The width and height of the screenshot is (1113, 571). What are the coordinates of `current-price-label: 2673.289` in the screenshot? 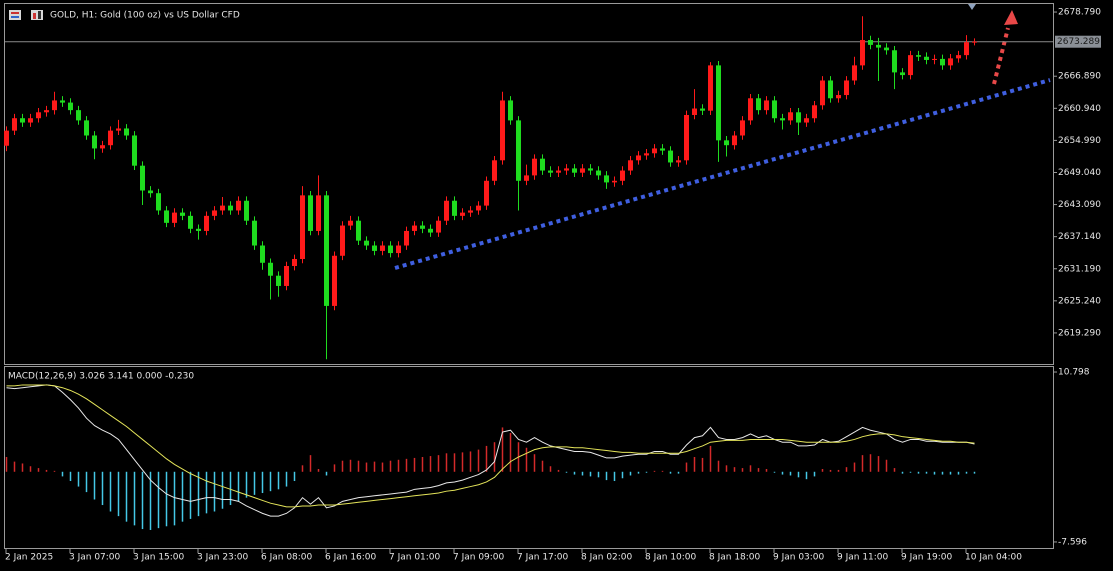 It's located at (1078, 42).